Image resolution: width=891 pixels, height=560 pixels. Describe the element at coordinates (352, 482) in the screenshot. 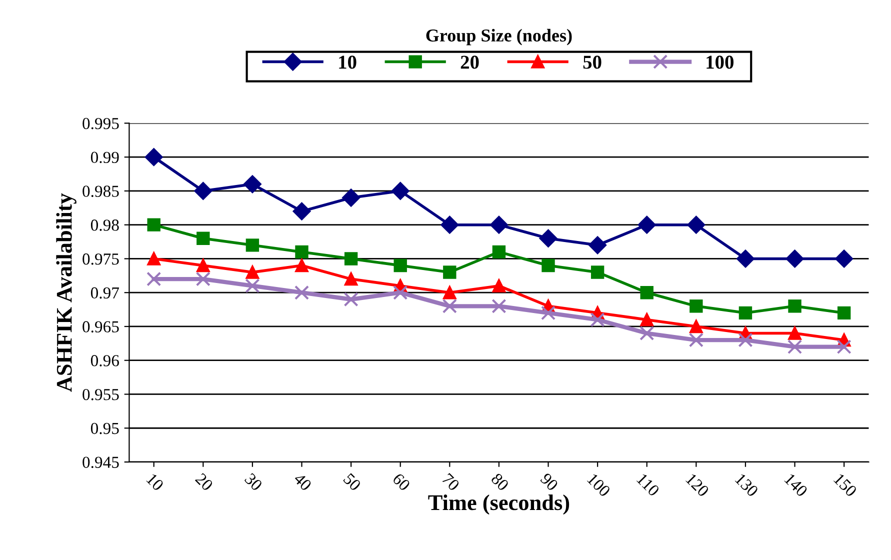

I see `x-tick-label: 50` at that location.